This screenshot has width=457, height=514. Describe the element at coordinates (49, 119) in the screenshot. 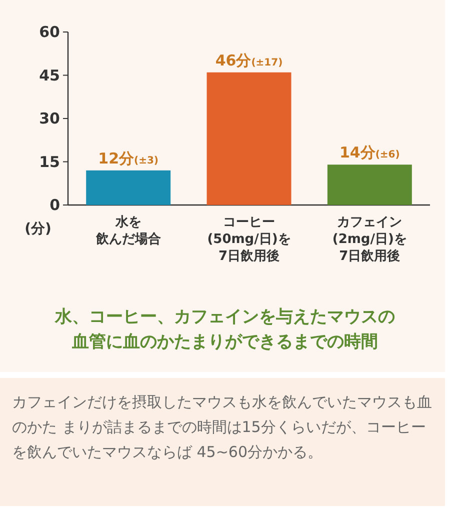

I see `y-tick-label: 30` at that location.